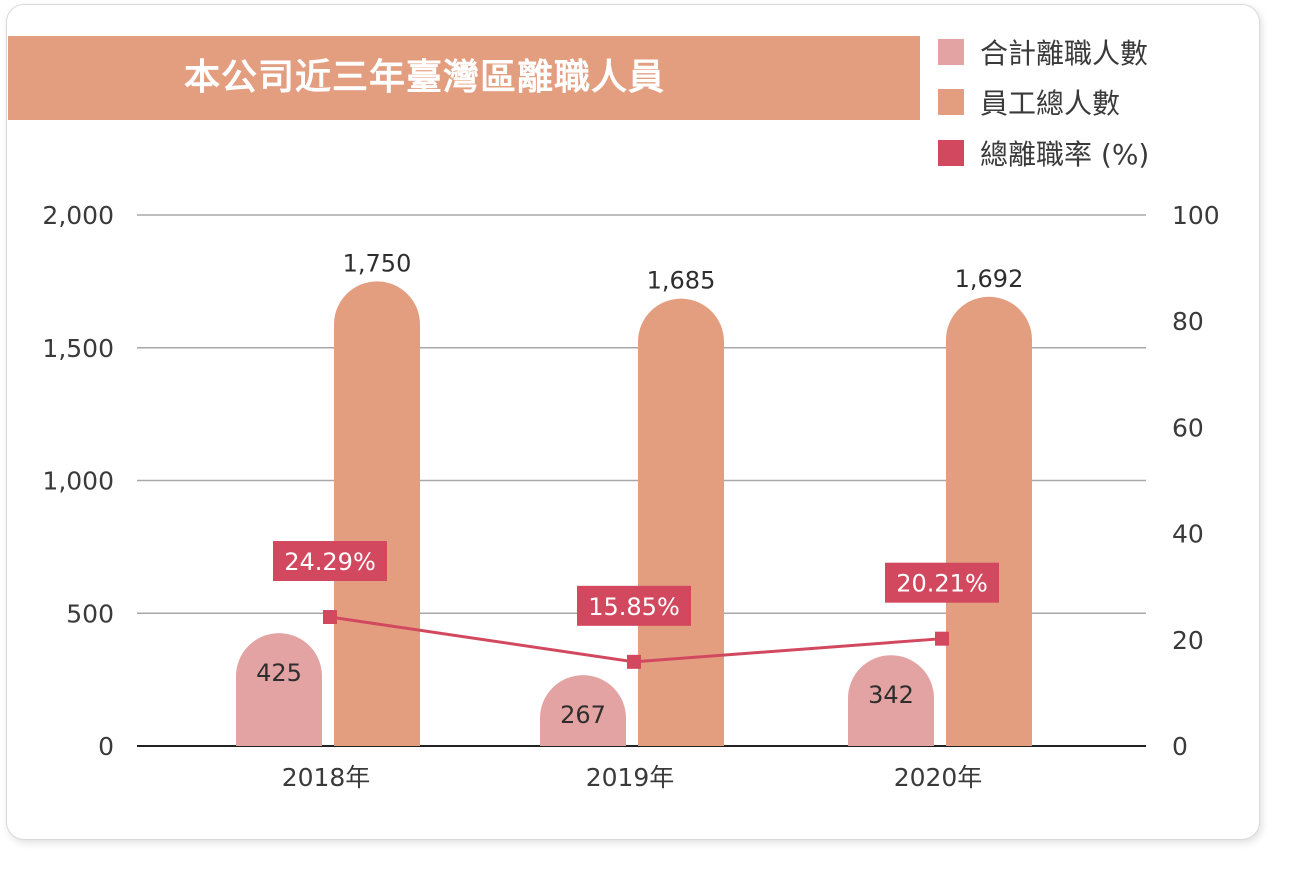 This screenshot has height=887, width=1313. What do you see at coordinates (90, 613) in the screenshot?
I see `y-left-tick-label: 500` at bounding box center [90, 613].